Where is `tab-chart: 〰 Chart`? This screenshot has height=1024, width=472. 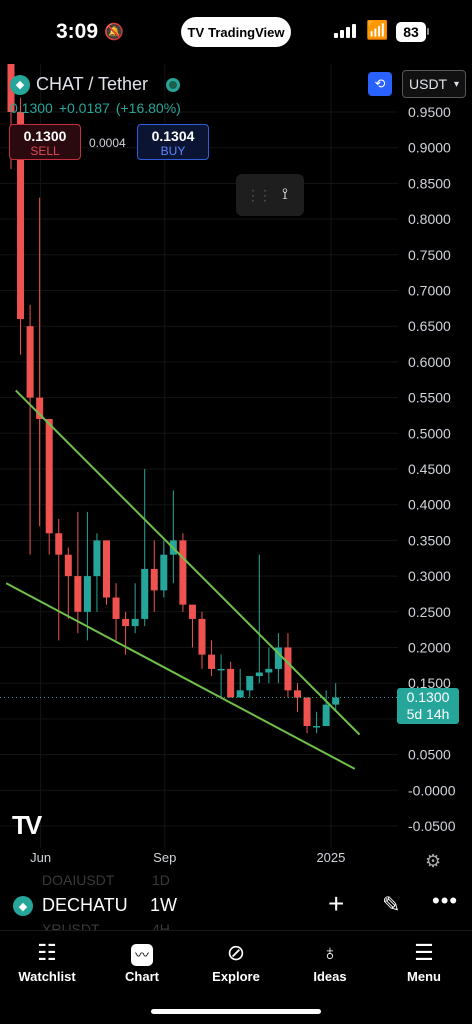 tab-chart: 〰 Chart is located at coordinates (142, 961).